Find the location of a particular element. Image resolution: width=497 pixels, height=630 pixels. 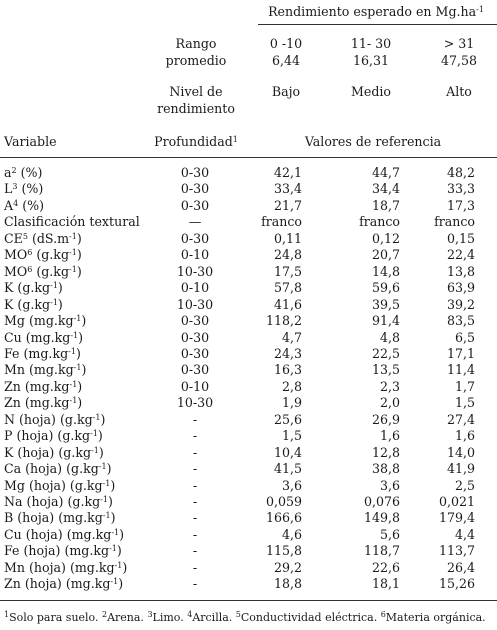

table-row: K (hoja) (g.kg-1) - 10,4 12,8 14,0 is located at coordinates (248, 453).